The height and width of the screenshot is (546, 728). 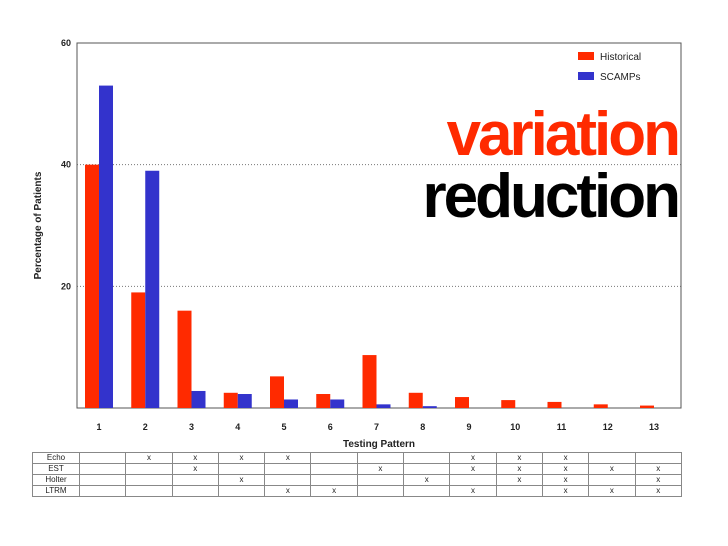 I want to click on headline-variation: variation, so click(x=563, y=134).